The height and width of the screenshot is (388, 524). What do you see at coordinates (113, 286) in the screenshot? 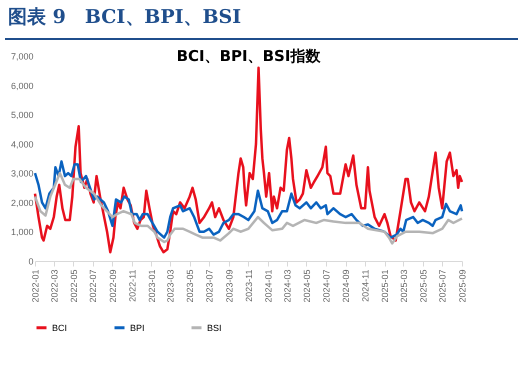
I see `x-tick-label: 2022-09` at bounding box center [113, 286].